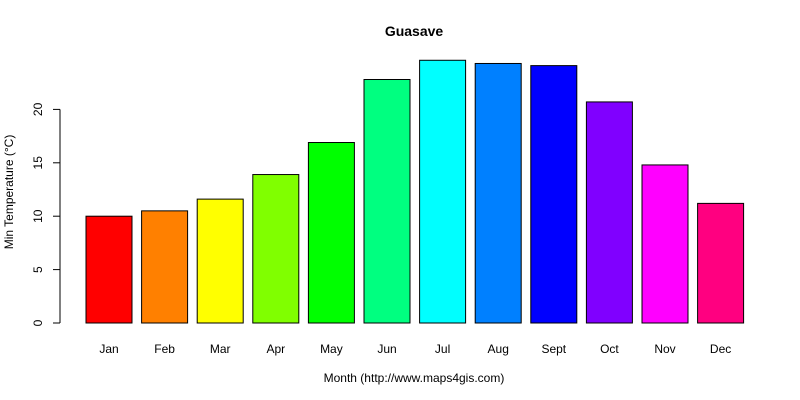  I want to click on x-tick-labels: Jan Feb Mar Apr May Jun Jul Aug Sept Oct Nov Dec, so click(415, 349).